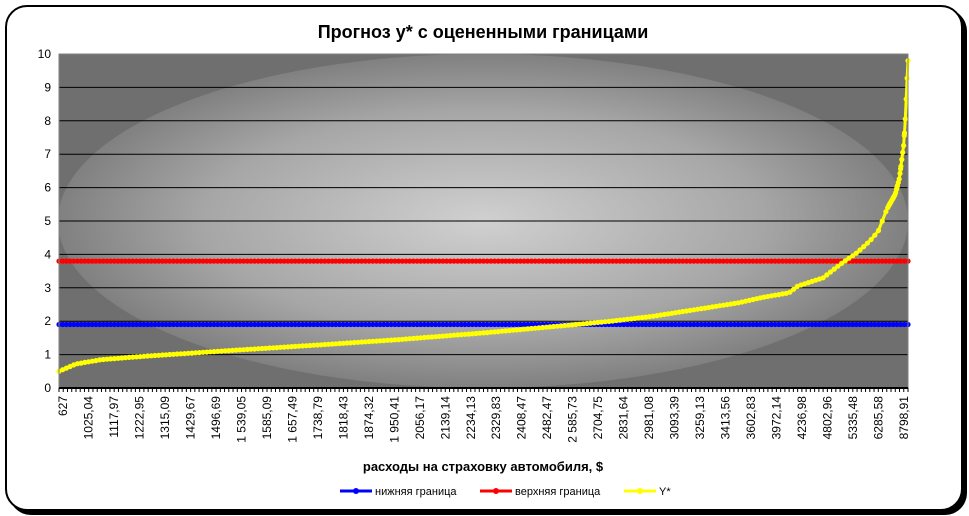  I want to click on x-tick-label: 627, so click(63, 406).